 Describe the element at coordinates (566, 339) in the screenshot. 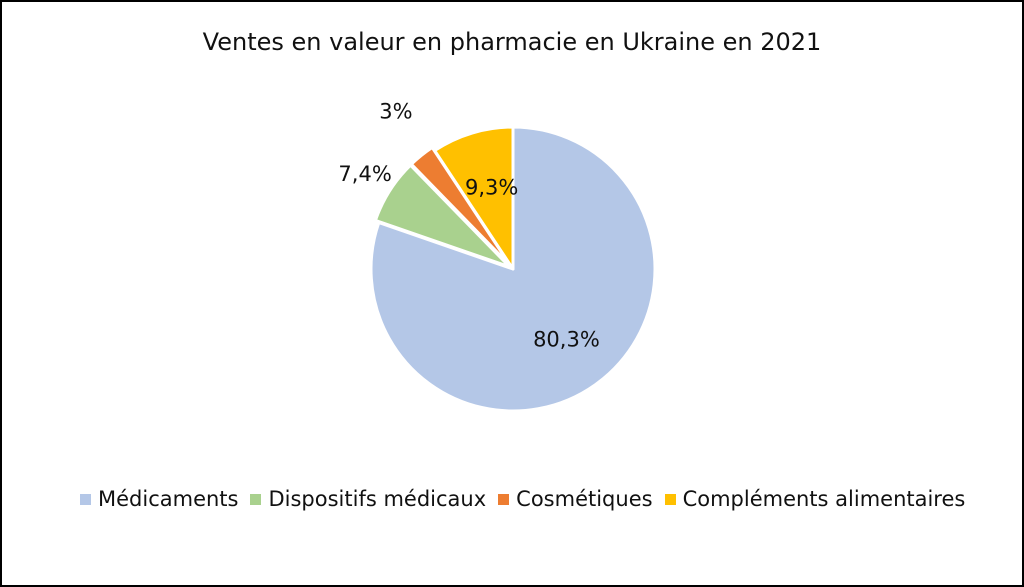

I see `label-medicaments: 80,3%` at that location.